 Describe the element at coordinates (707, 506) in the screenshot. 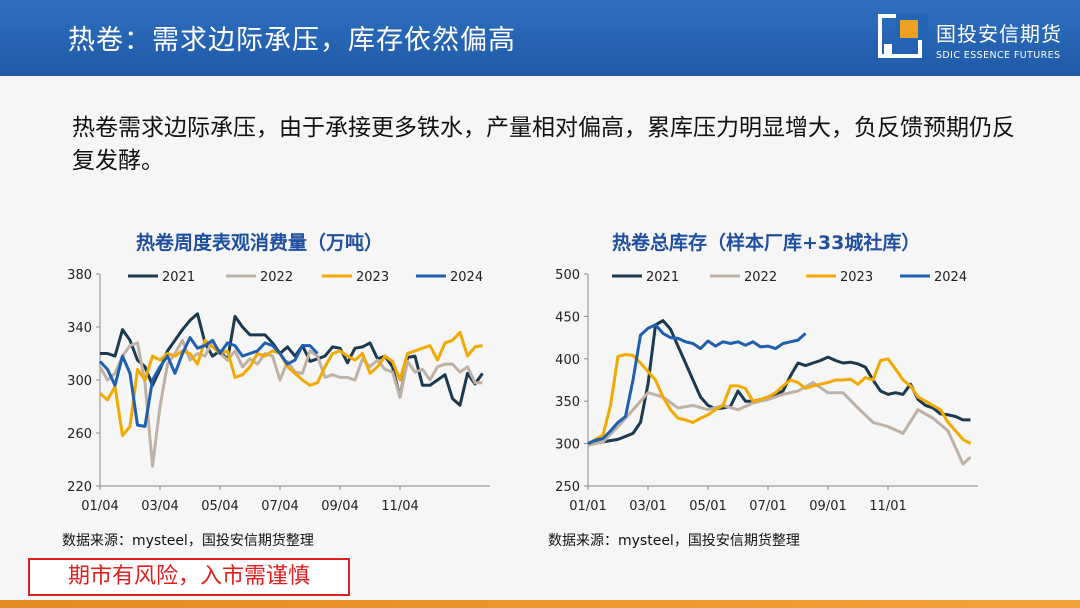

I see `x-tick-label: 05/01` at that location.